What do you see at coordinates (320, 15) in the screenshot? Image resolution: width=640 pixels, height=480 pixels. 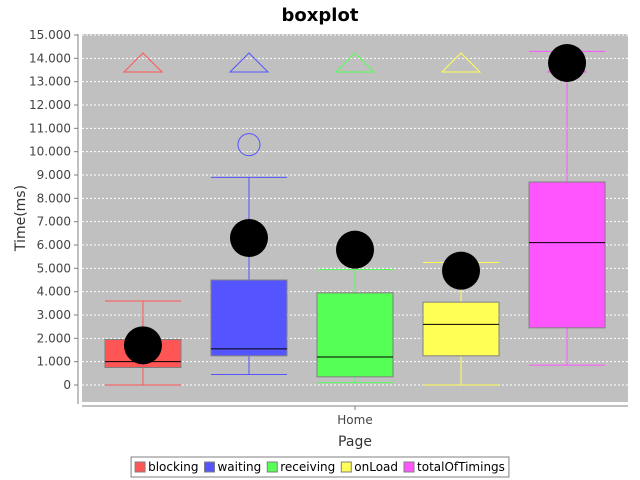 I see `chart-title: boxplot` at bounding box center [320, 15].